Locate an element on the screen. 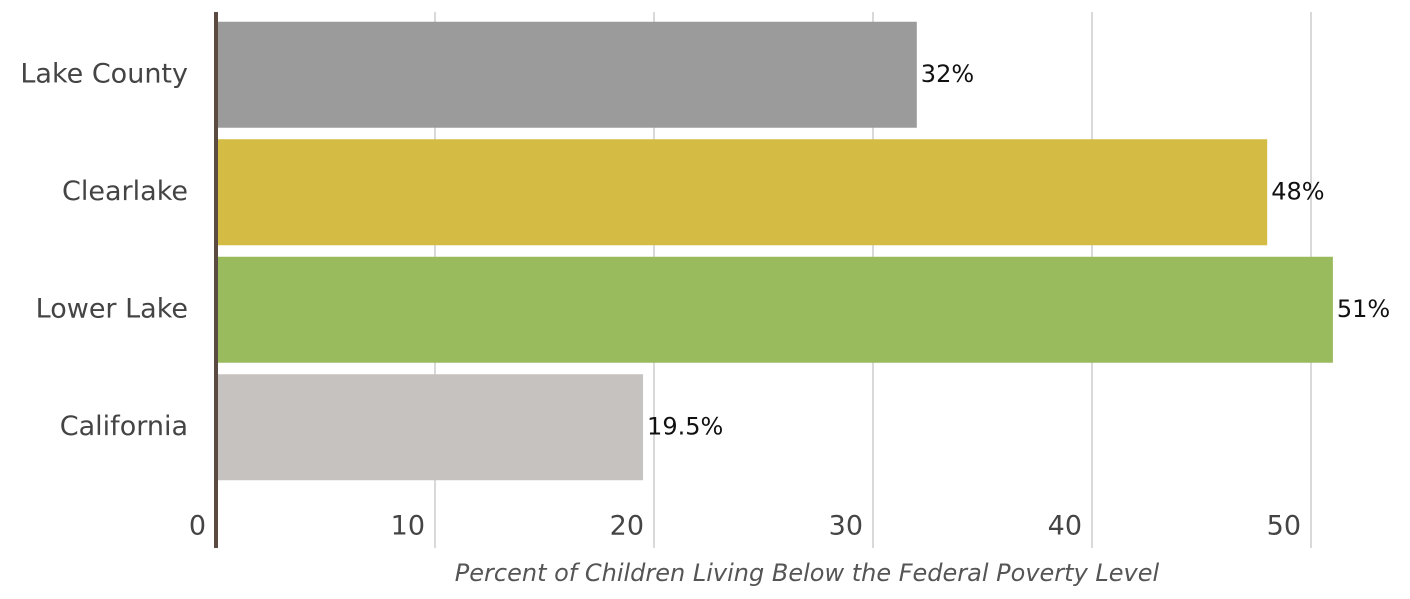 Image resolution: width=1410 pixels, height=599 pixels. value-label: 51% is located at coordinates (1363, 309).